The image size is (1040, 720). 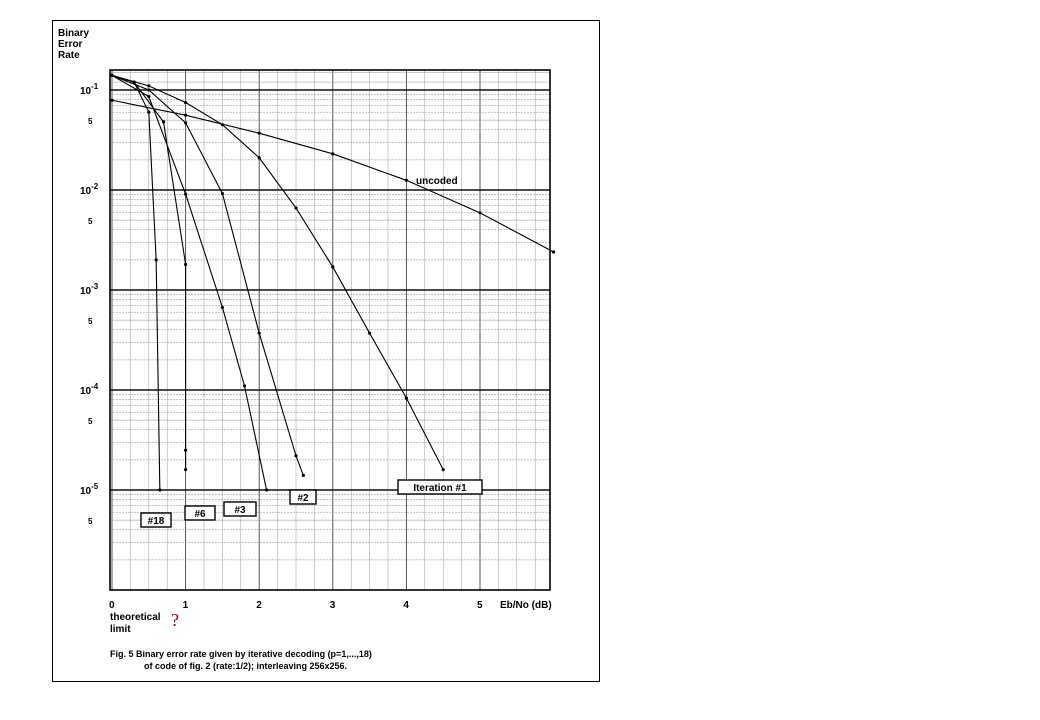 What do you see at coordinates (89, 389) in the screenshot?
I see `y-tick-label: 10⁻⁴` at bounding box center [89, 389].